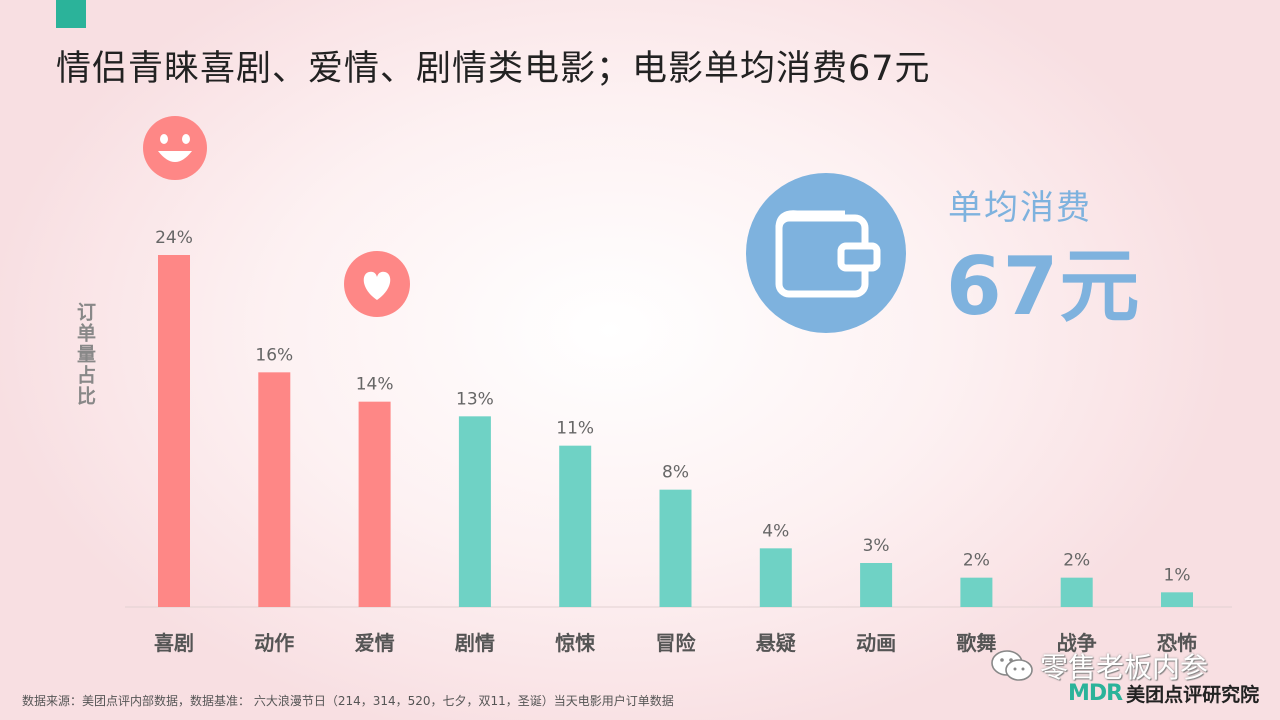 The image size is (1280, 720). What do you see at coordinates (876, 585) in the screenshot?
I see `bar-动画` at bounding box center [876, 585].